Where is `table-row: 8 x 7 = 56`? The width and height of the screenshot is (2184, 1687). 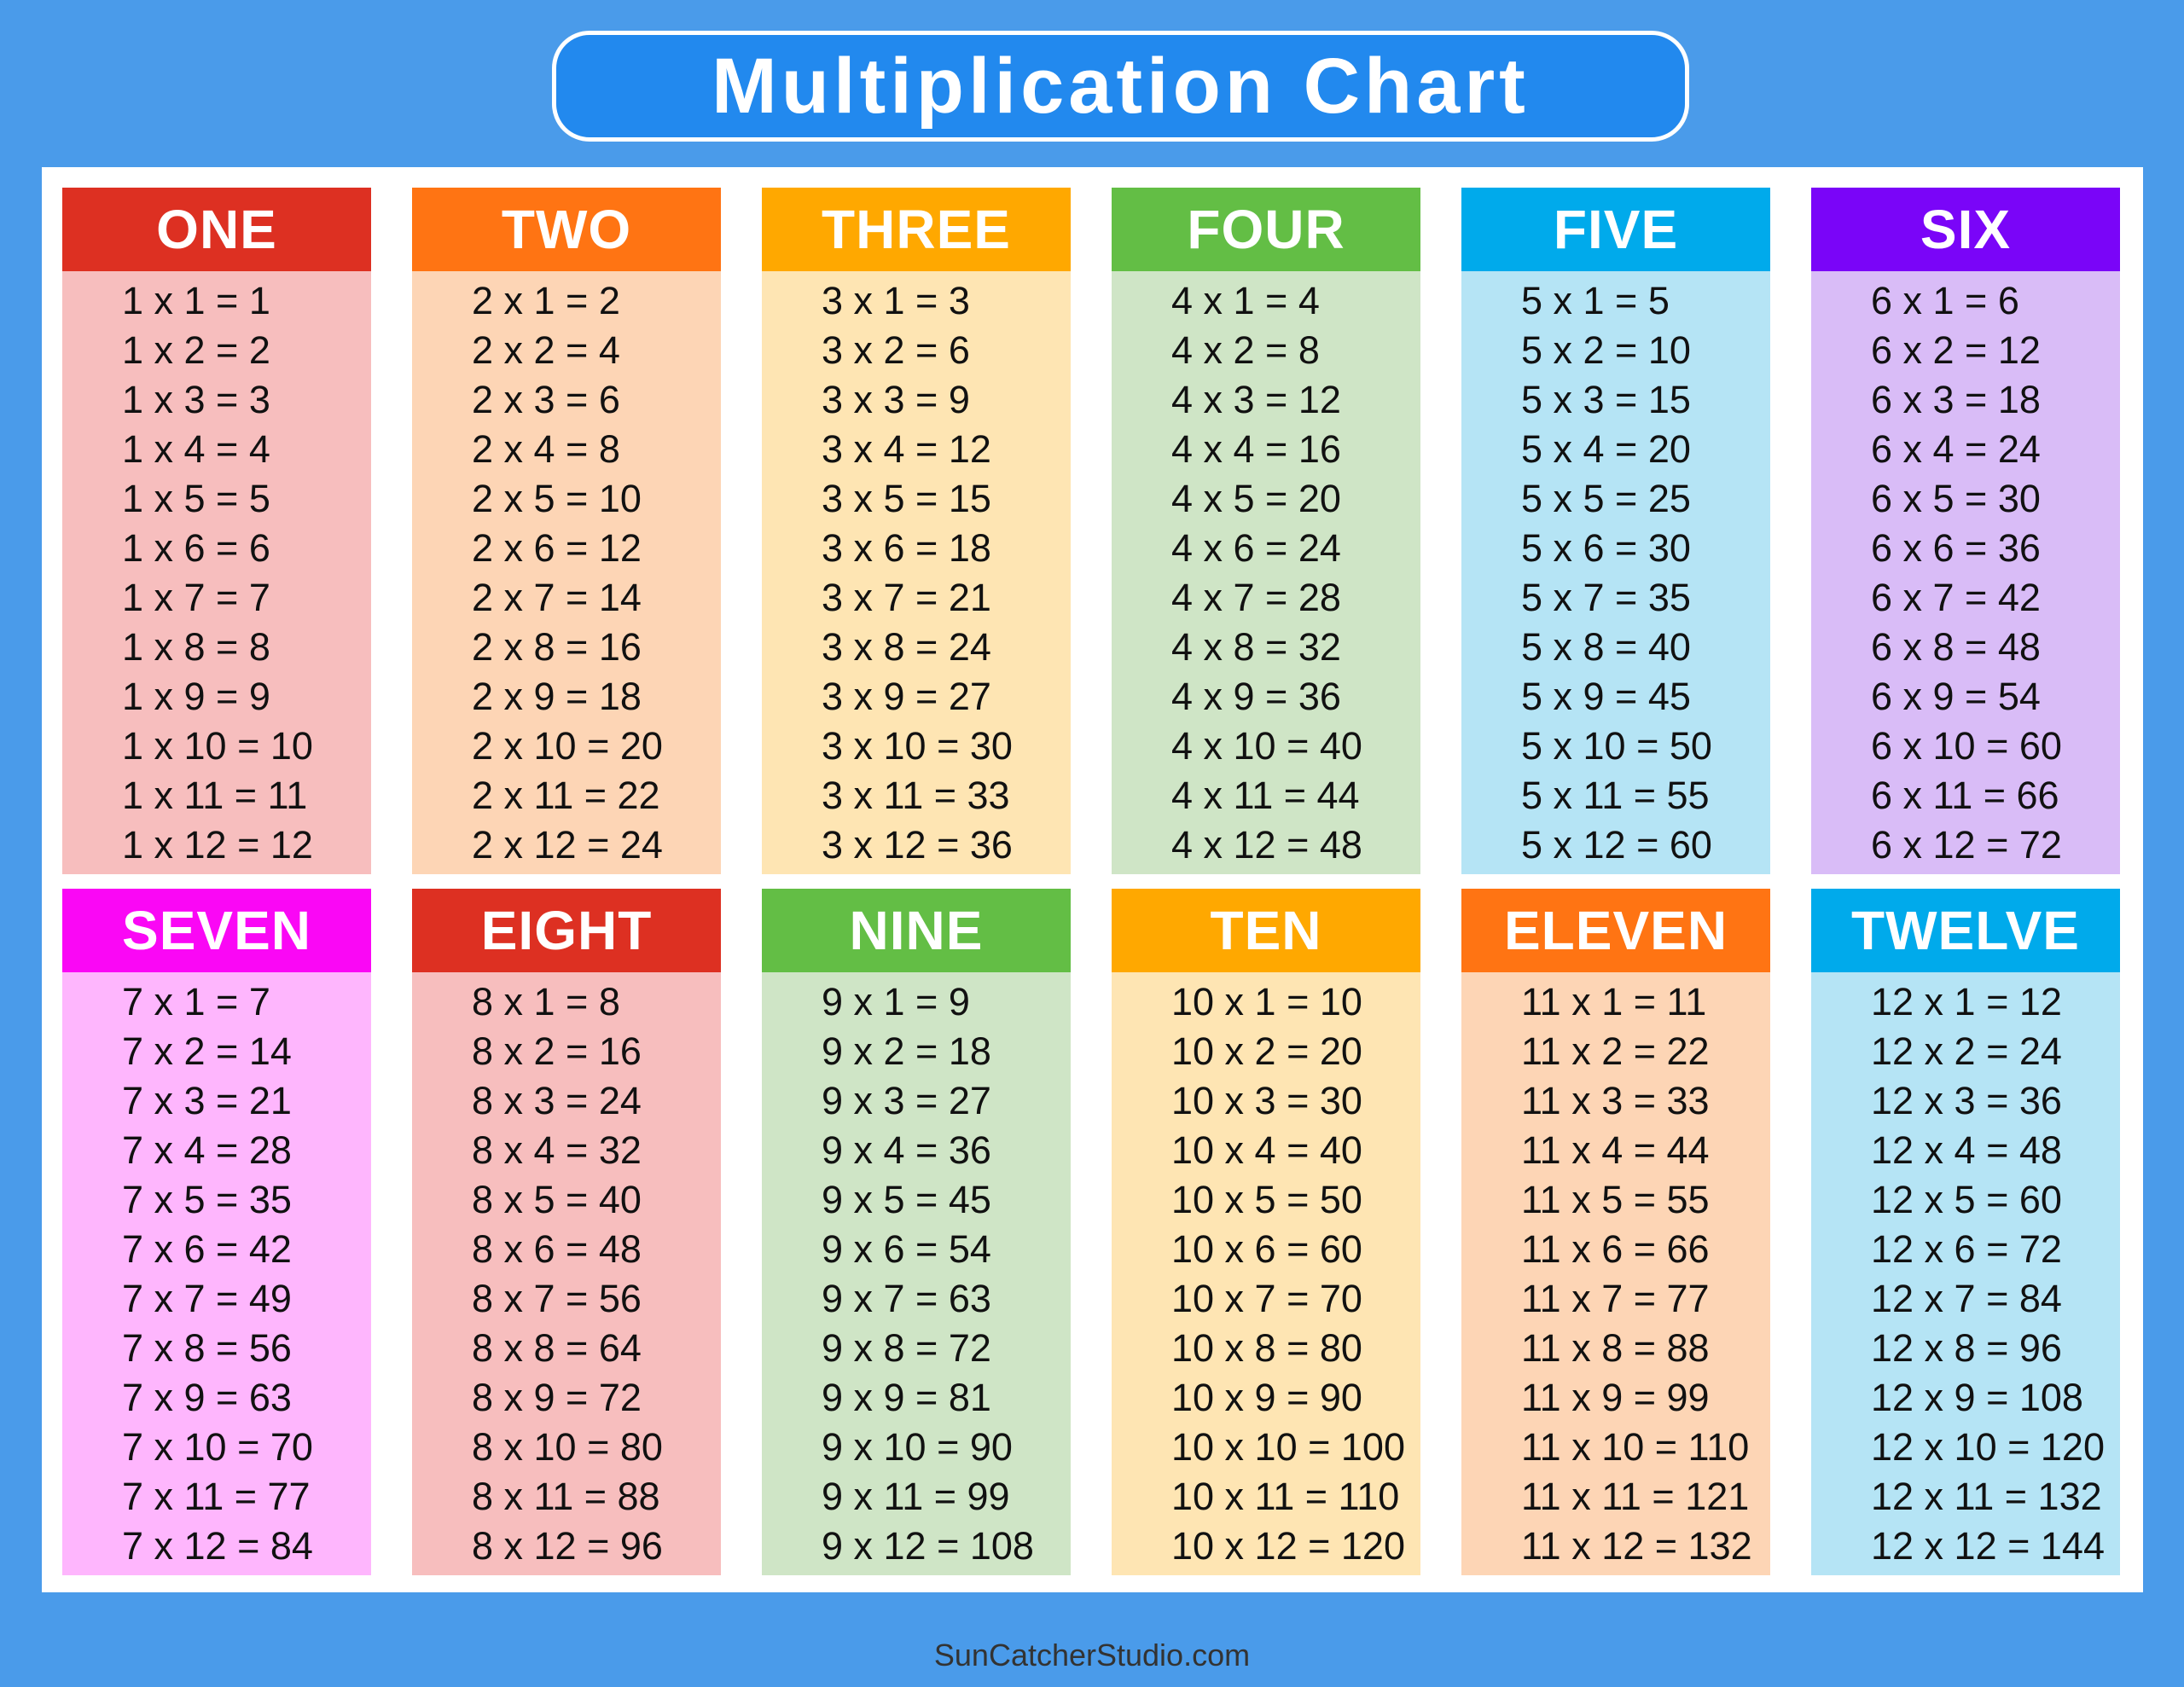
table-row: 8 x 7 = 56 is located at coordinates (557, 1298).